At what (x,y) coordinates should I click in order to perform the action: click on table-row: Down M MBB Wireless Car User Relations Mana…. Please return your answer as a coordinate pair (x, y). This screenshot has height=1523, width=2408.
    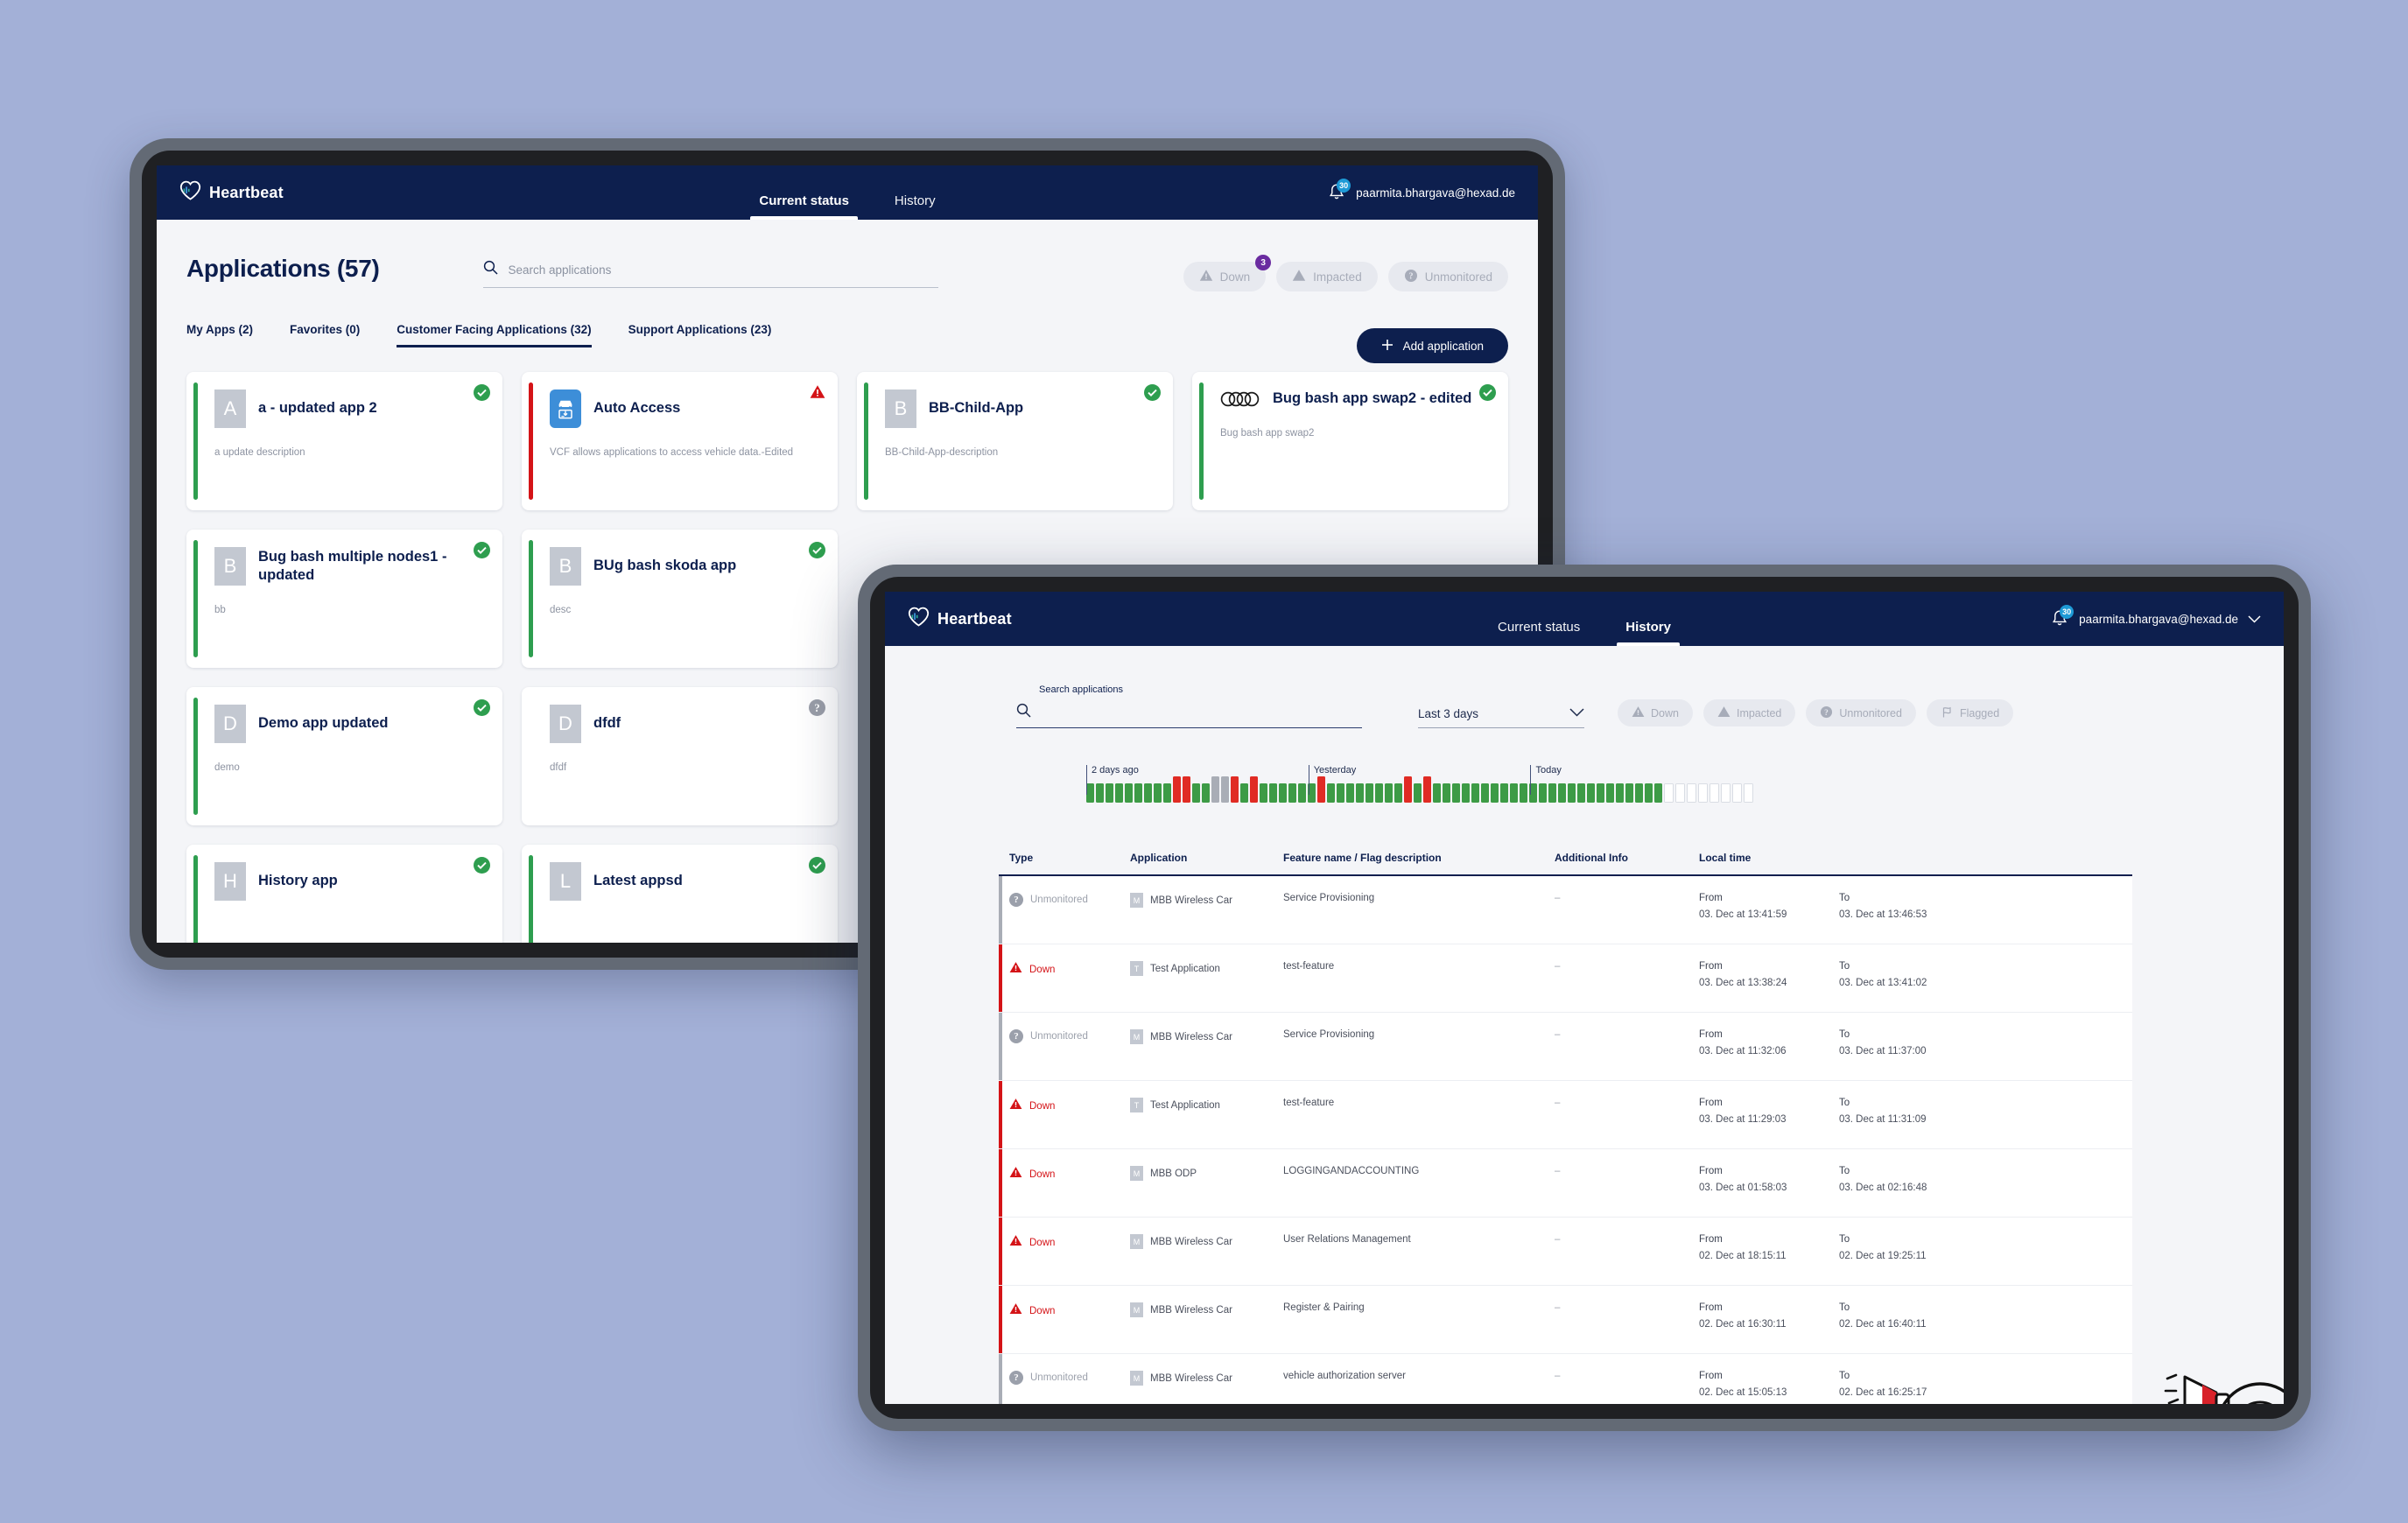
    Looking at the image, I should click on (1565, 1252).